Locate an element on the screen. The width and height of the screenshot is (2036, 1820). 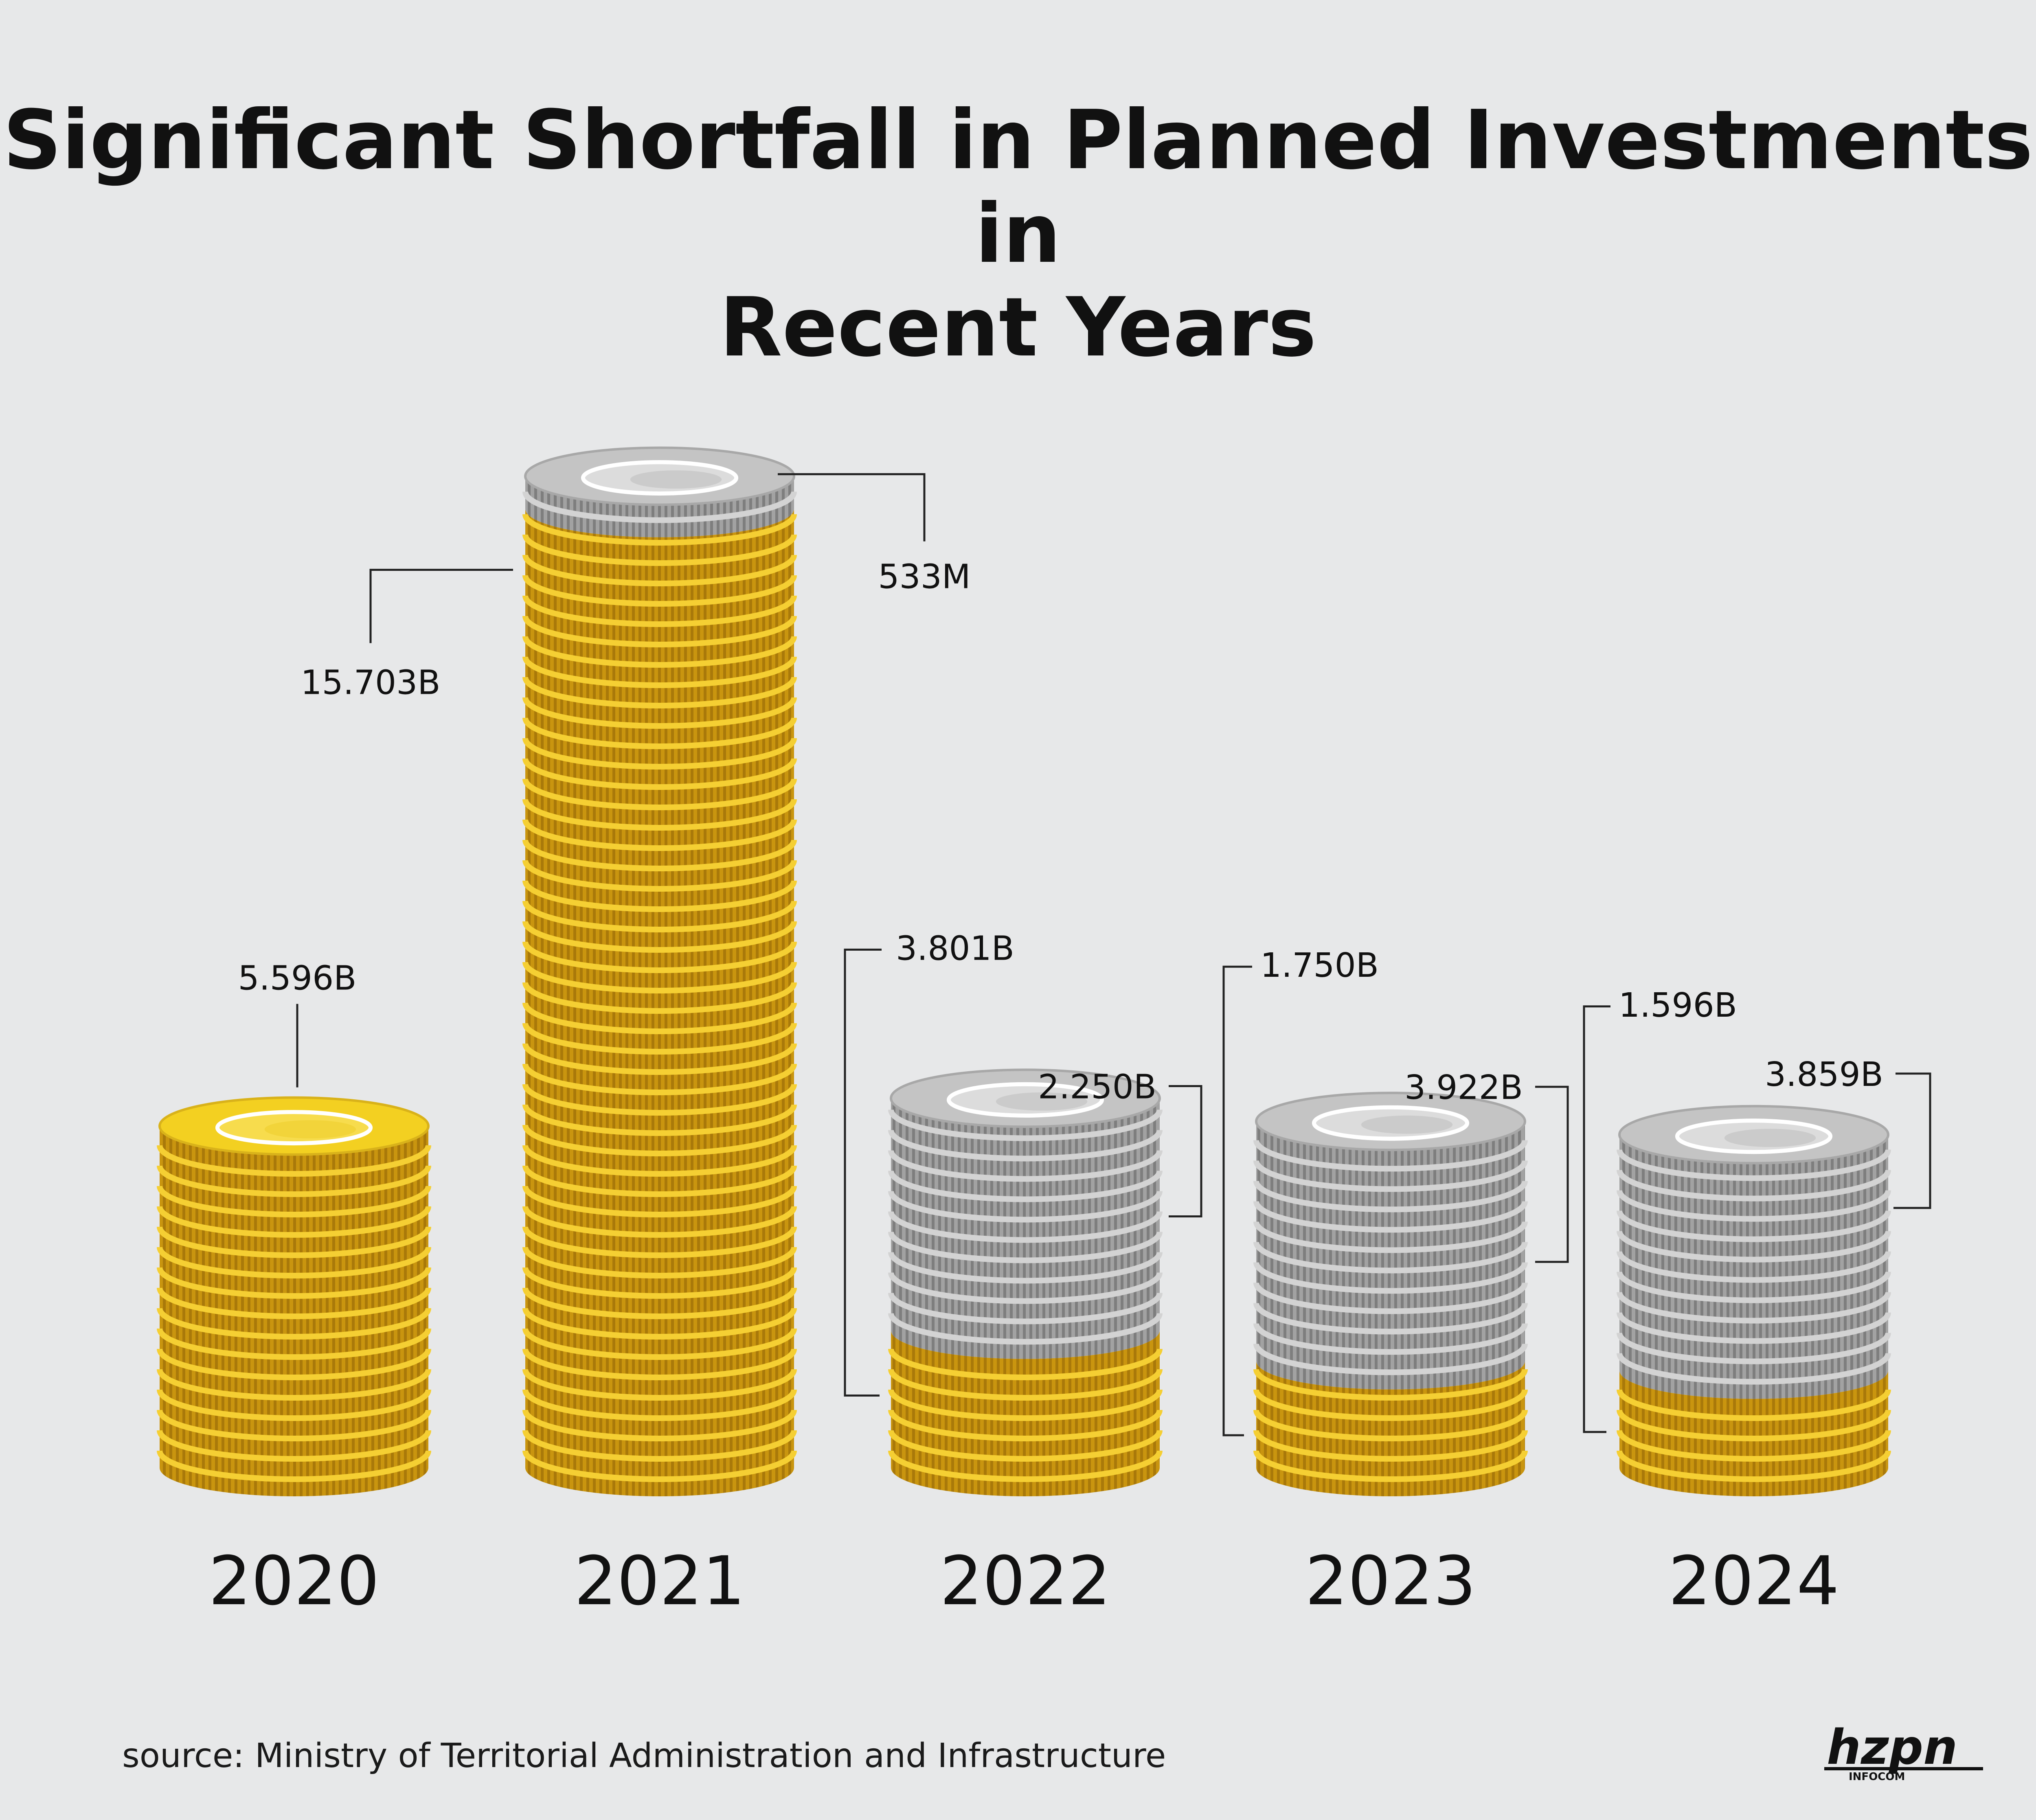
callout-line-2021-silver is located at coordinates (852, 508).